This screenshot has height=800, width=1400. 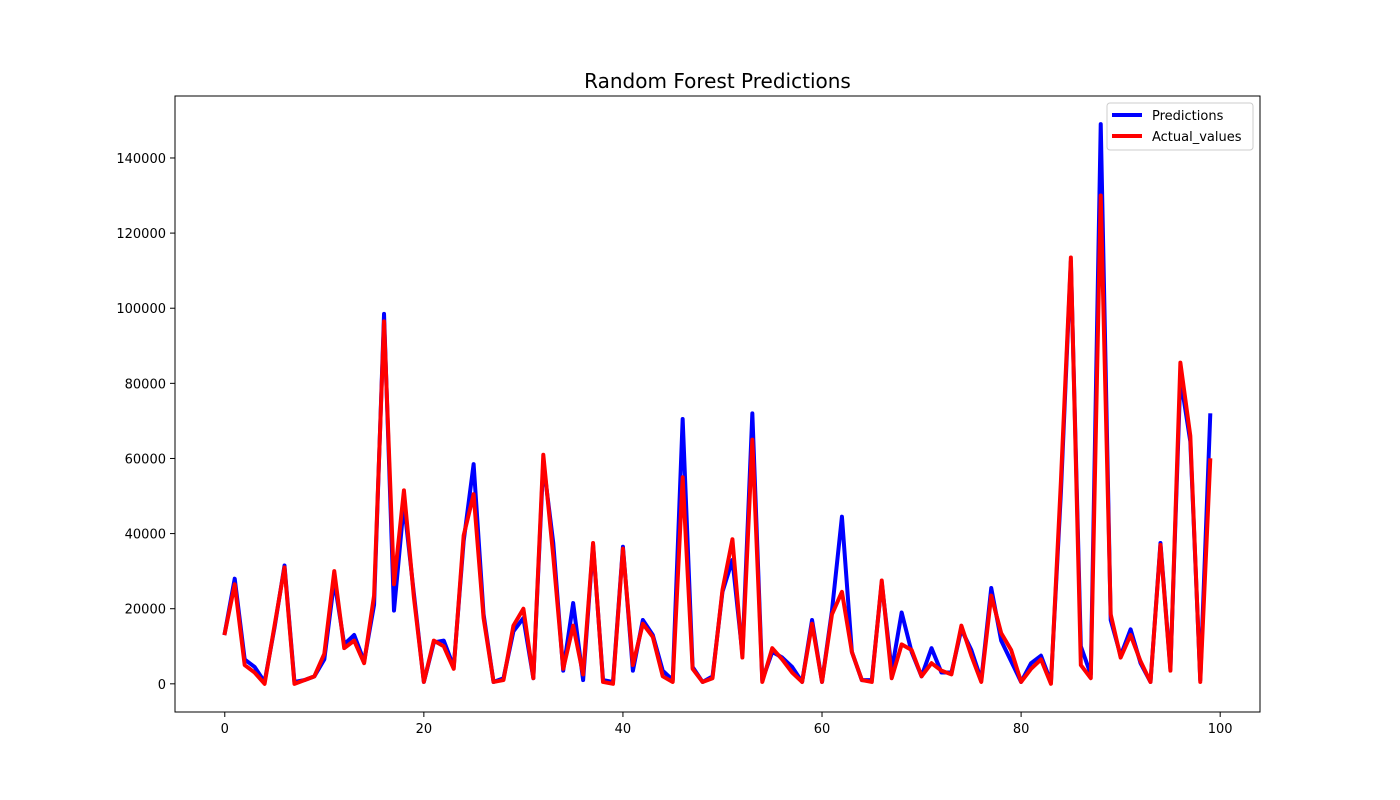 What do you see at coordinates (141, 159) in the screenshot?
I see `y-tick-label: 140000` at bounding box center [141, 159].